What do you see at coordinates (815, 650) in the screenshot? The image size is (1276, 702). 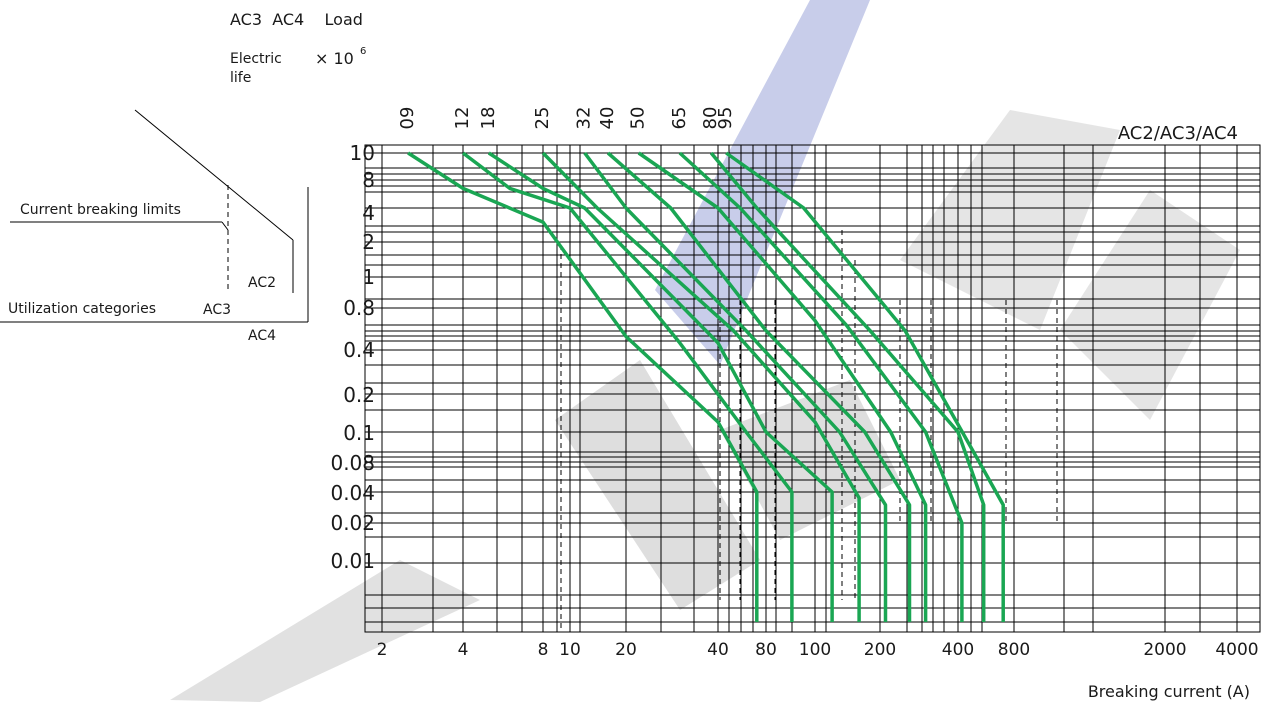 I see `x-tick-label: 100` at bounding box center [815, 650].